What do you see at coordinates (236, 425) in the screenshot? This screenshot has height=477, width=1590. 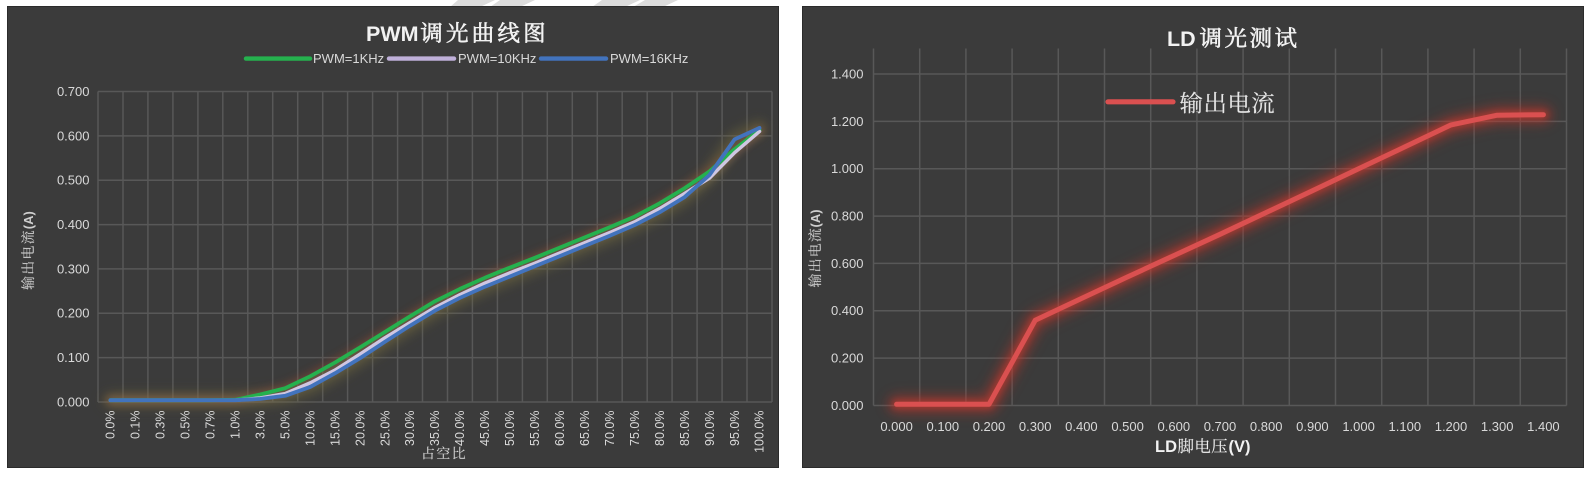 I see `svg-text: 1.0%` at bounding box center [236, 425].